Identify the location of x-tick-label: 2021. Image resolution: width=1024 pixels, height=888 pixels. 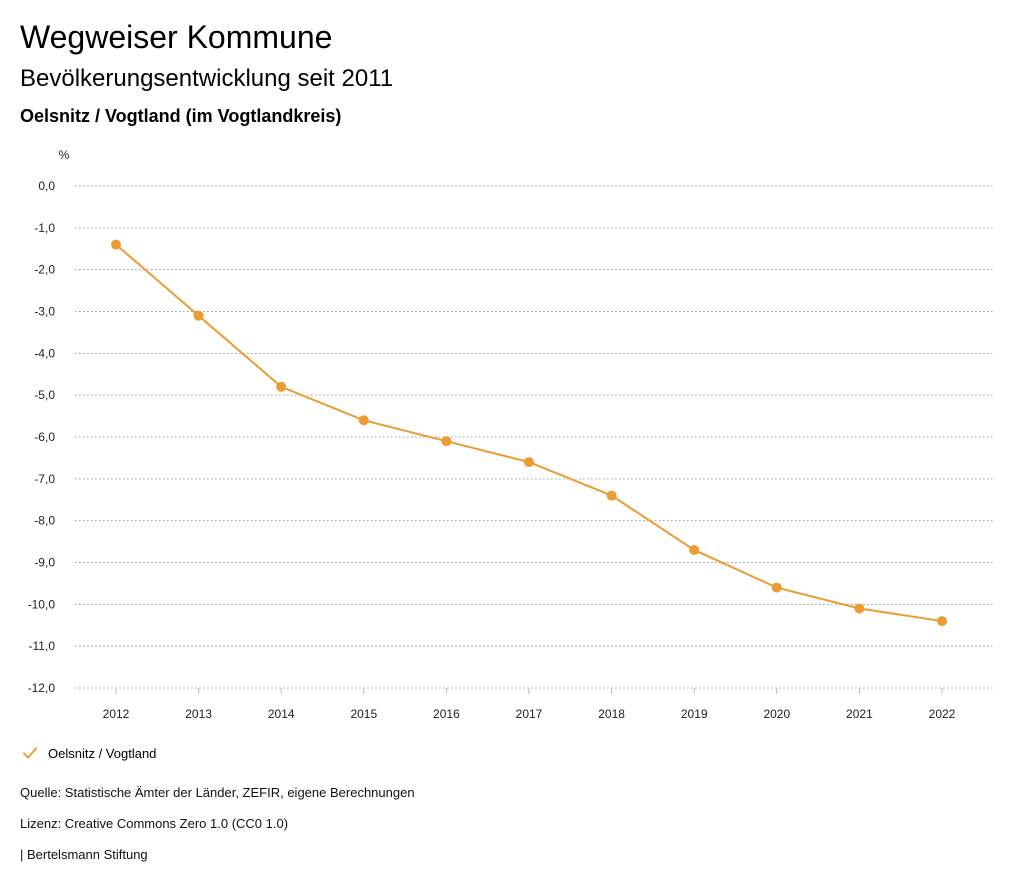
(859, 714).